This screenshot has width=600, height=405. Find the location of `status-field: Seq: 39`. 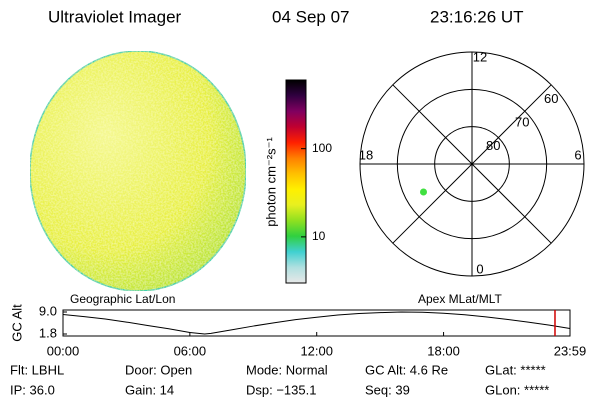

status-field: Seq: 39 is located at coordinates (387, 389).